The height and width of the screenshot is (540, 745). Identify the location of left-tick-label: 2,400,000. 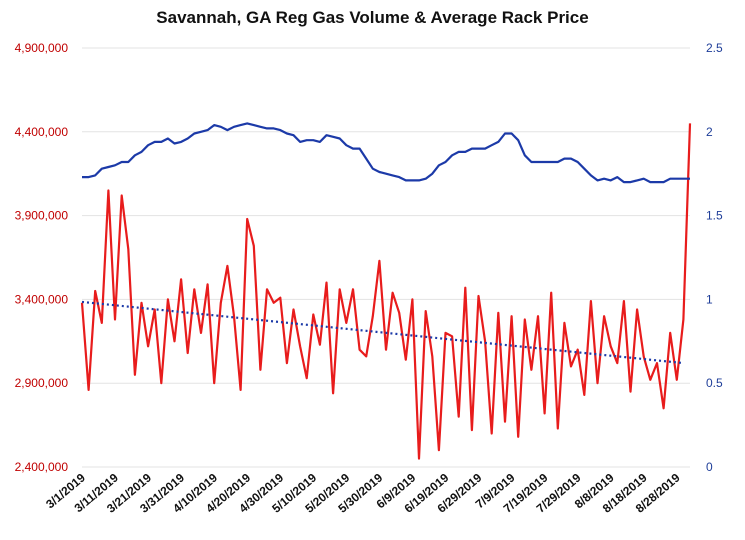
(42, 467).